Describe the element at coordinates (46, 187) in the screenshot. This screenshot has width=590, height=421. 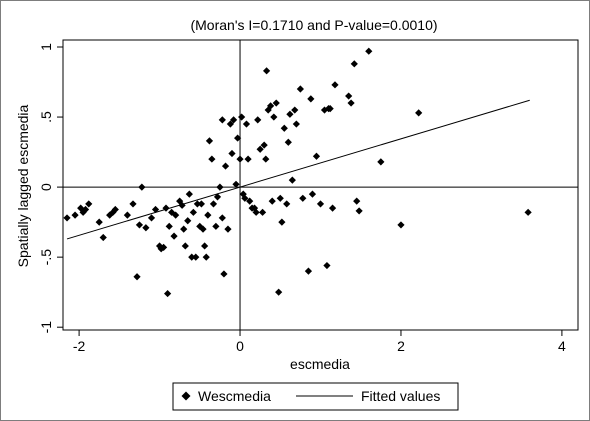
I see `y-tick-label: 0` at that location.